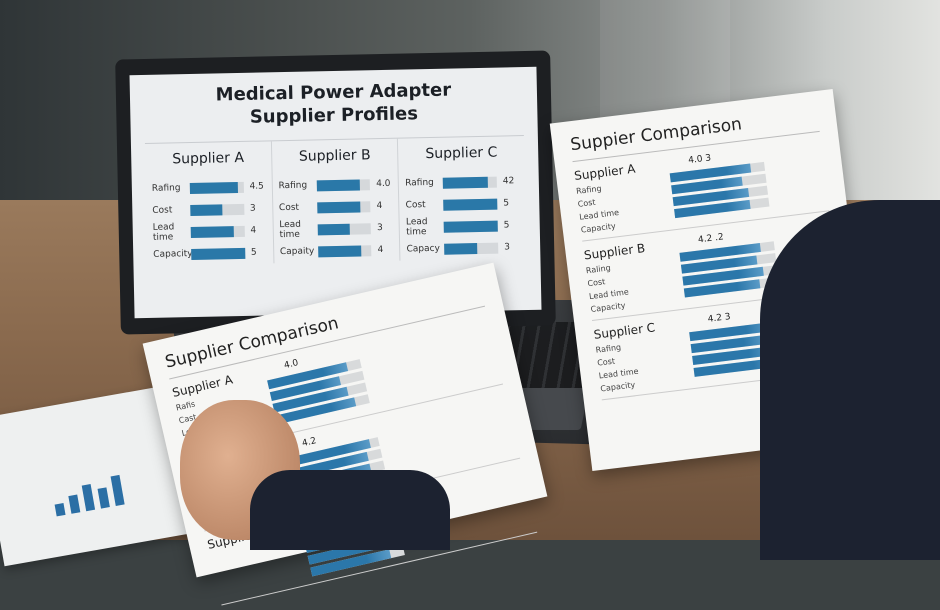  What do you see at coordinates (383, 184) in the screenshot?
I see `metric-value: 4.0` at bounding box center [383, 184].